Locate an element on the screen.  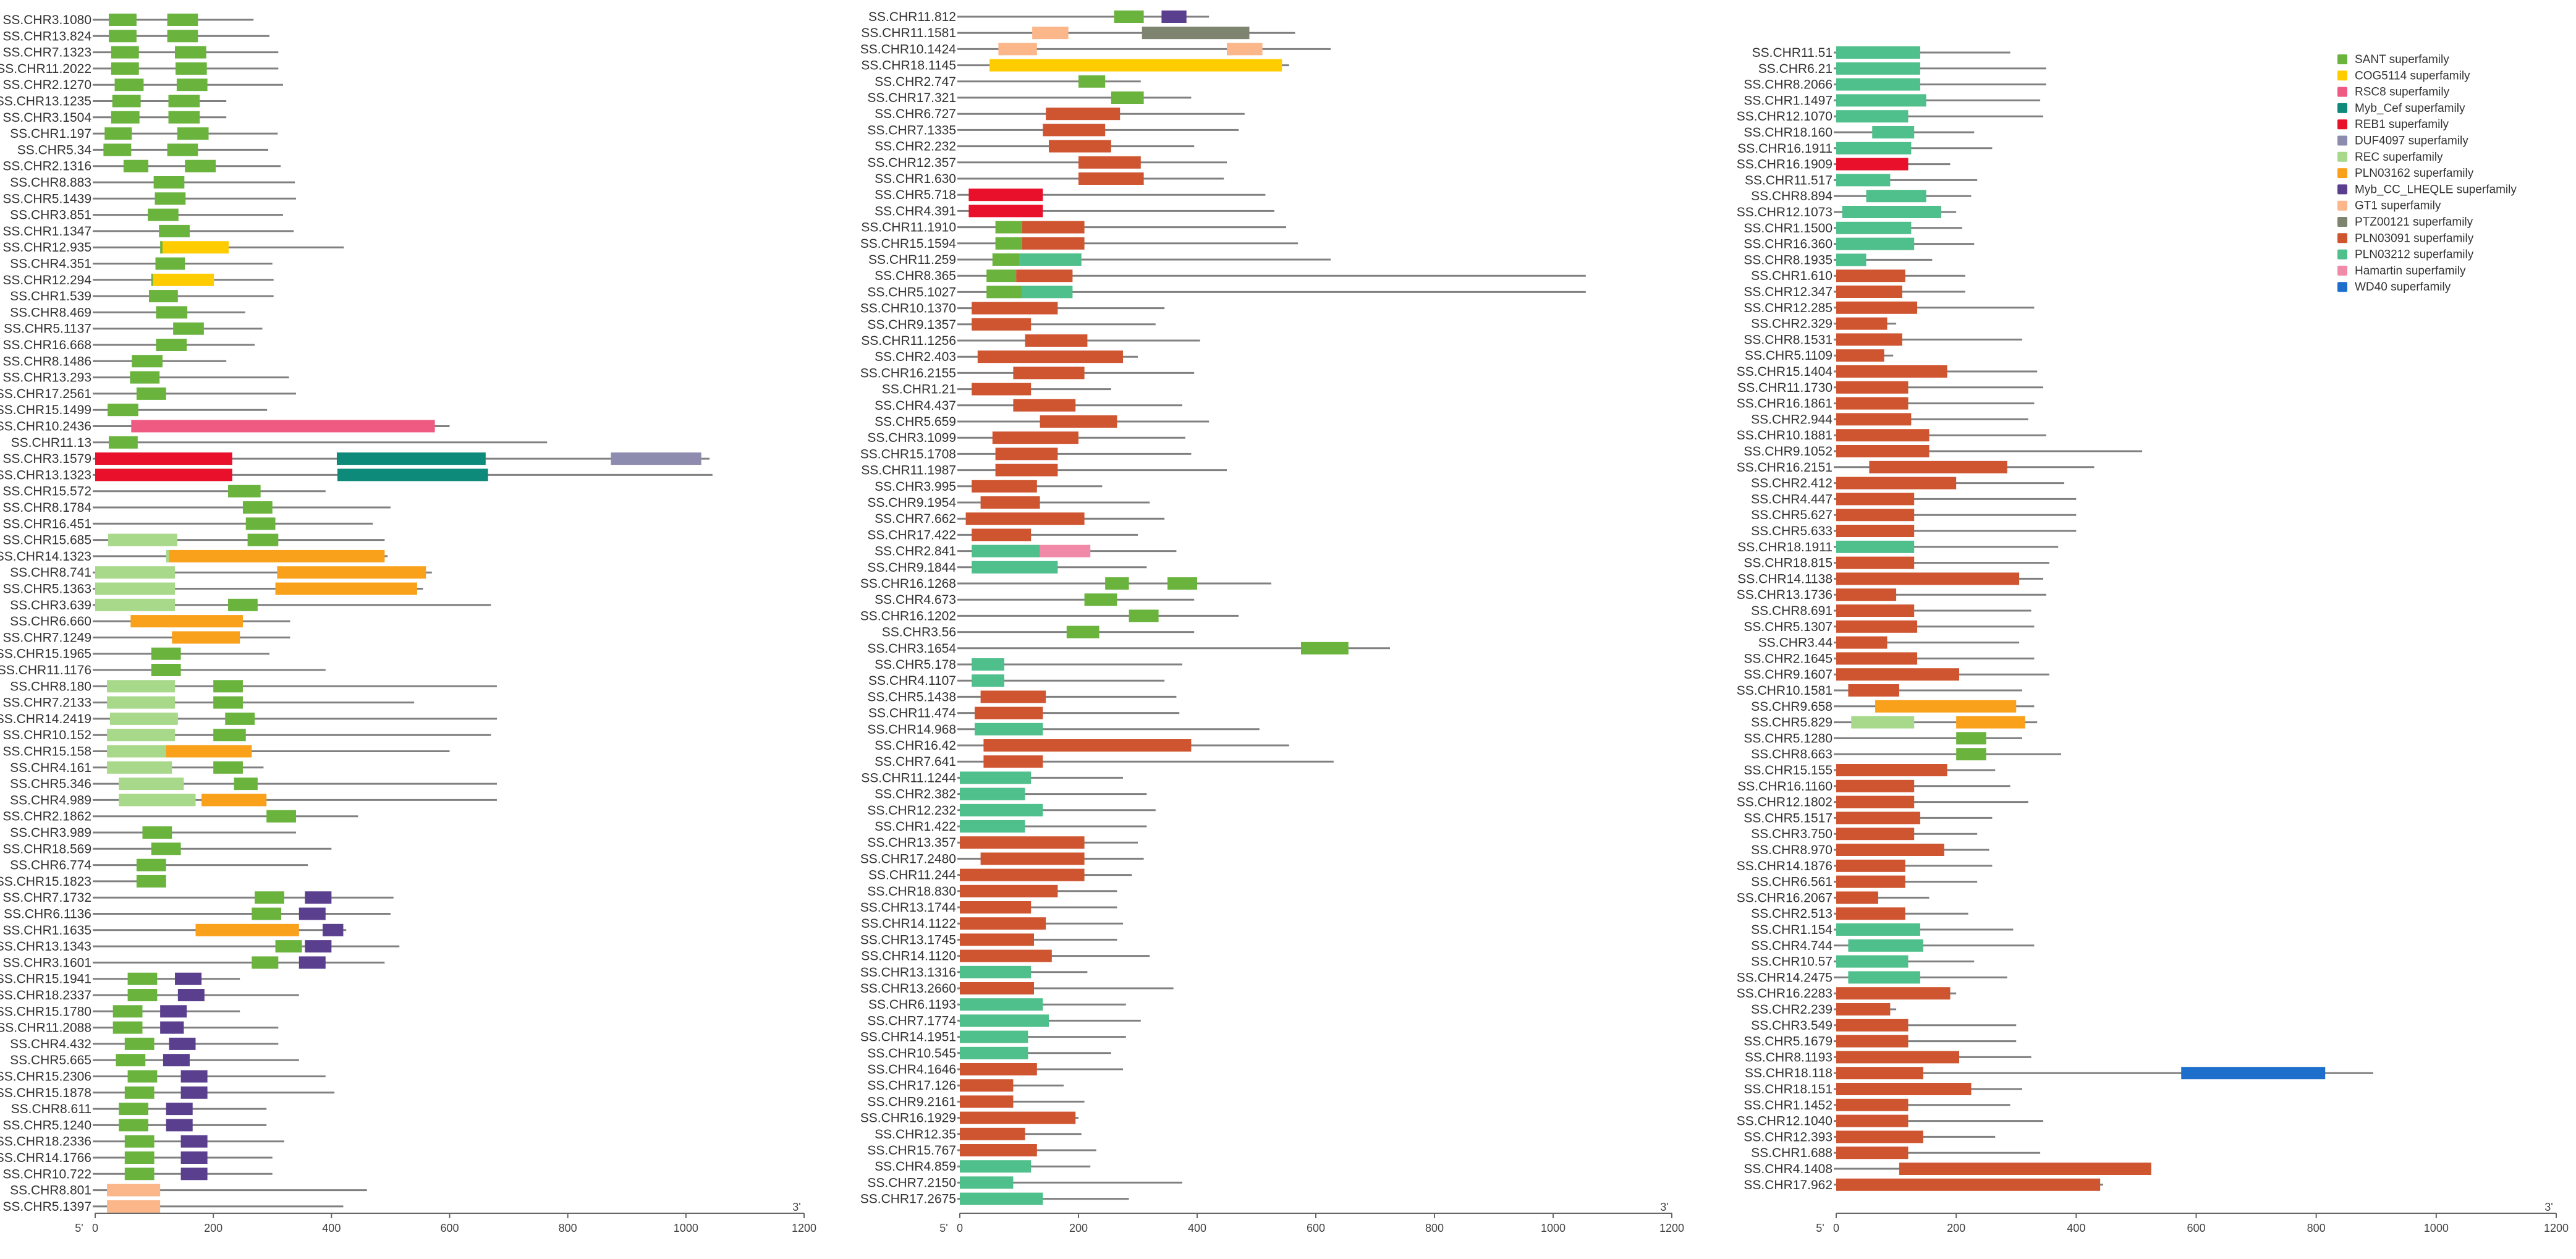
protein-row: SS.CHR12.1073 is located at coordinates (1847, 212).